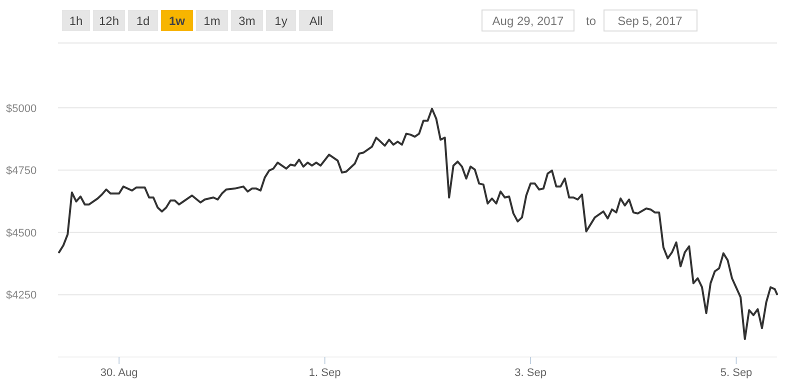 The image size is (786, 392). What do you see at coordinates (21, 108) in the screenshot?
I see `y-tick-label: $5000` at bounding box center [21, 108].